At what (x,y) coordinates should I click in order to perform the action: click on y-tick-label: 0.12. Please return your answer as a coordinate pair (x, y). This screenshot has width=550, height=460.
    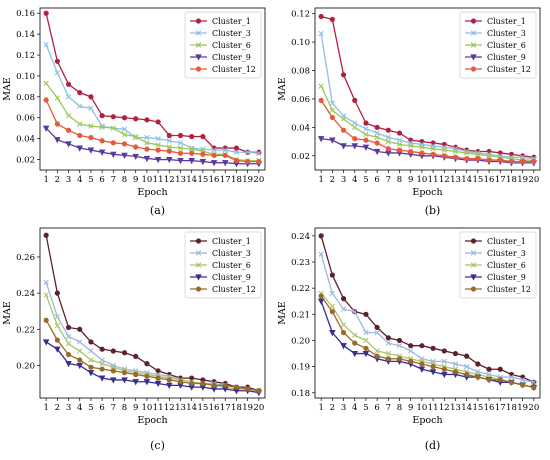
    Looking at the image, I should click on (300, 15).